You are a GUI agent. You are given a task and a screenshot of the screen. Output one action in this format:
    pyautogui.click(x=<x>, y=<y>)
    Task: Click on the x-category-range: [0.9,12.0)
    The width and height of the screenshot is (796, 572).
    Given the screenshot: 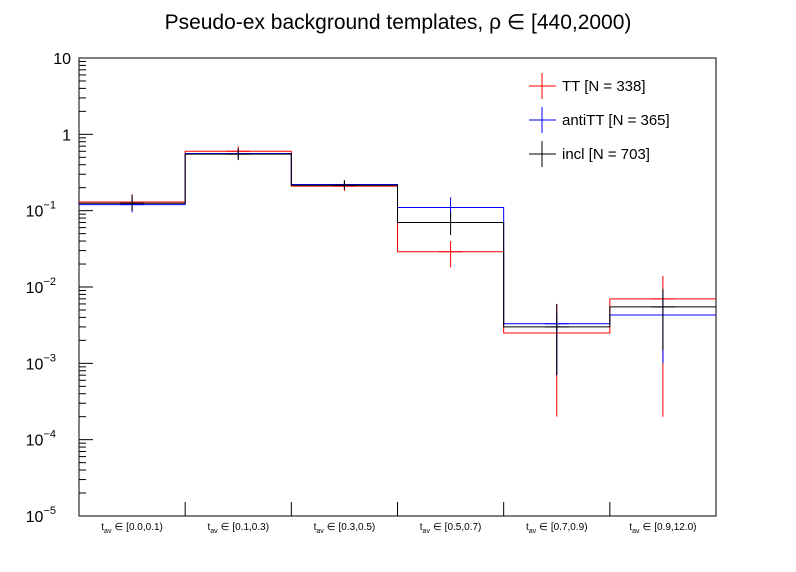 What is the action you would take?
    pyautogui.click(x=675, y=527)
    